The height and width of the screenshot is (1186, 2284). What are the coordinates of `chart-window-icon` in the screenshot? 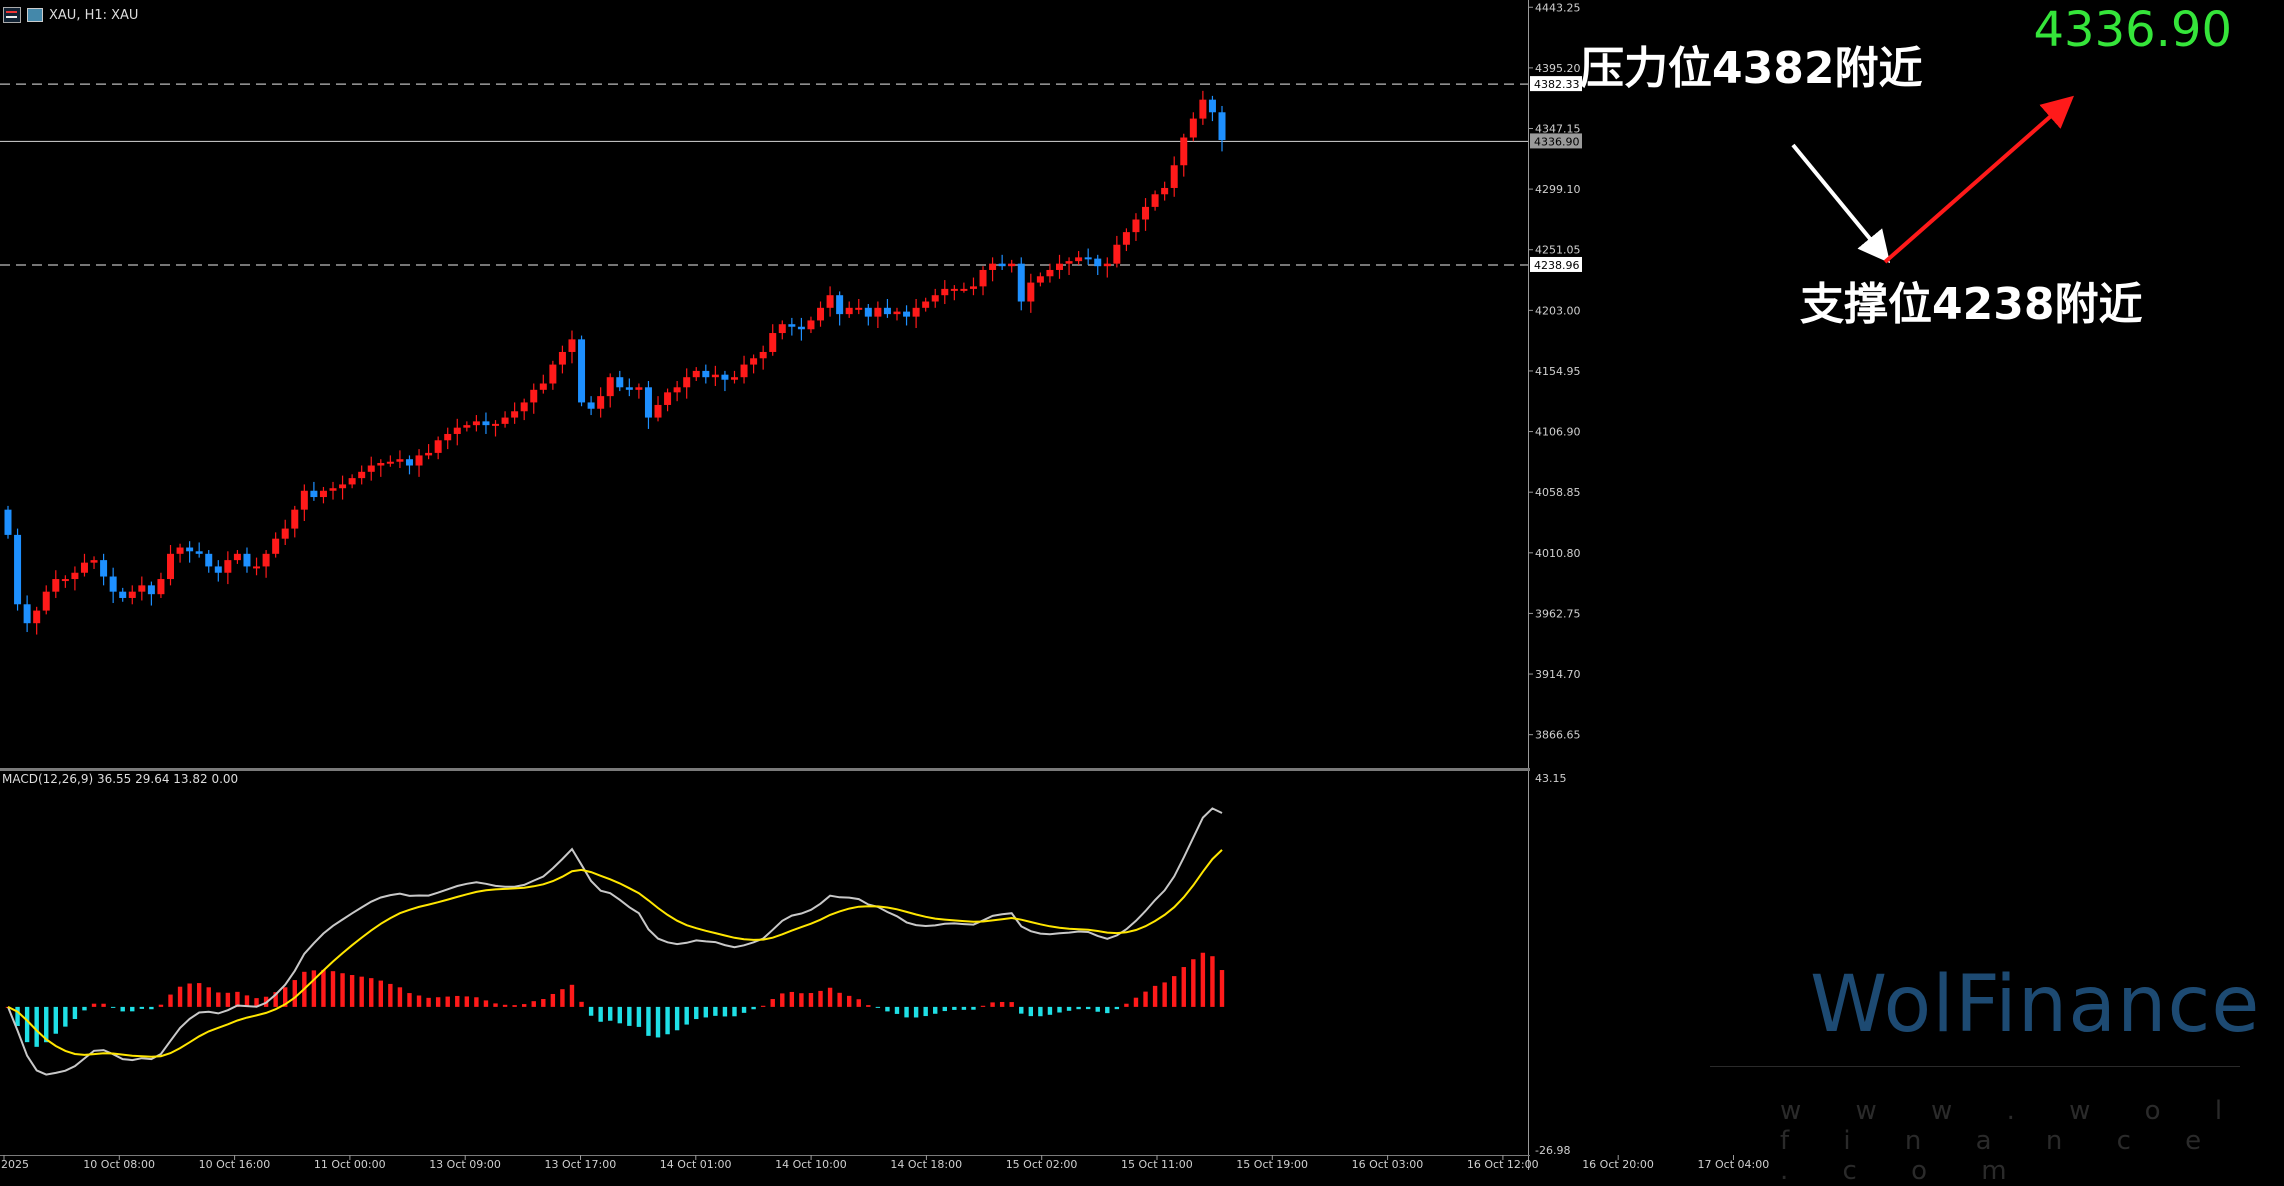 It's located at (12, 15).